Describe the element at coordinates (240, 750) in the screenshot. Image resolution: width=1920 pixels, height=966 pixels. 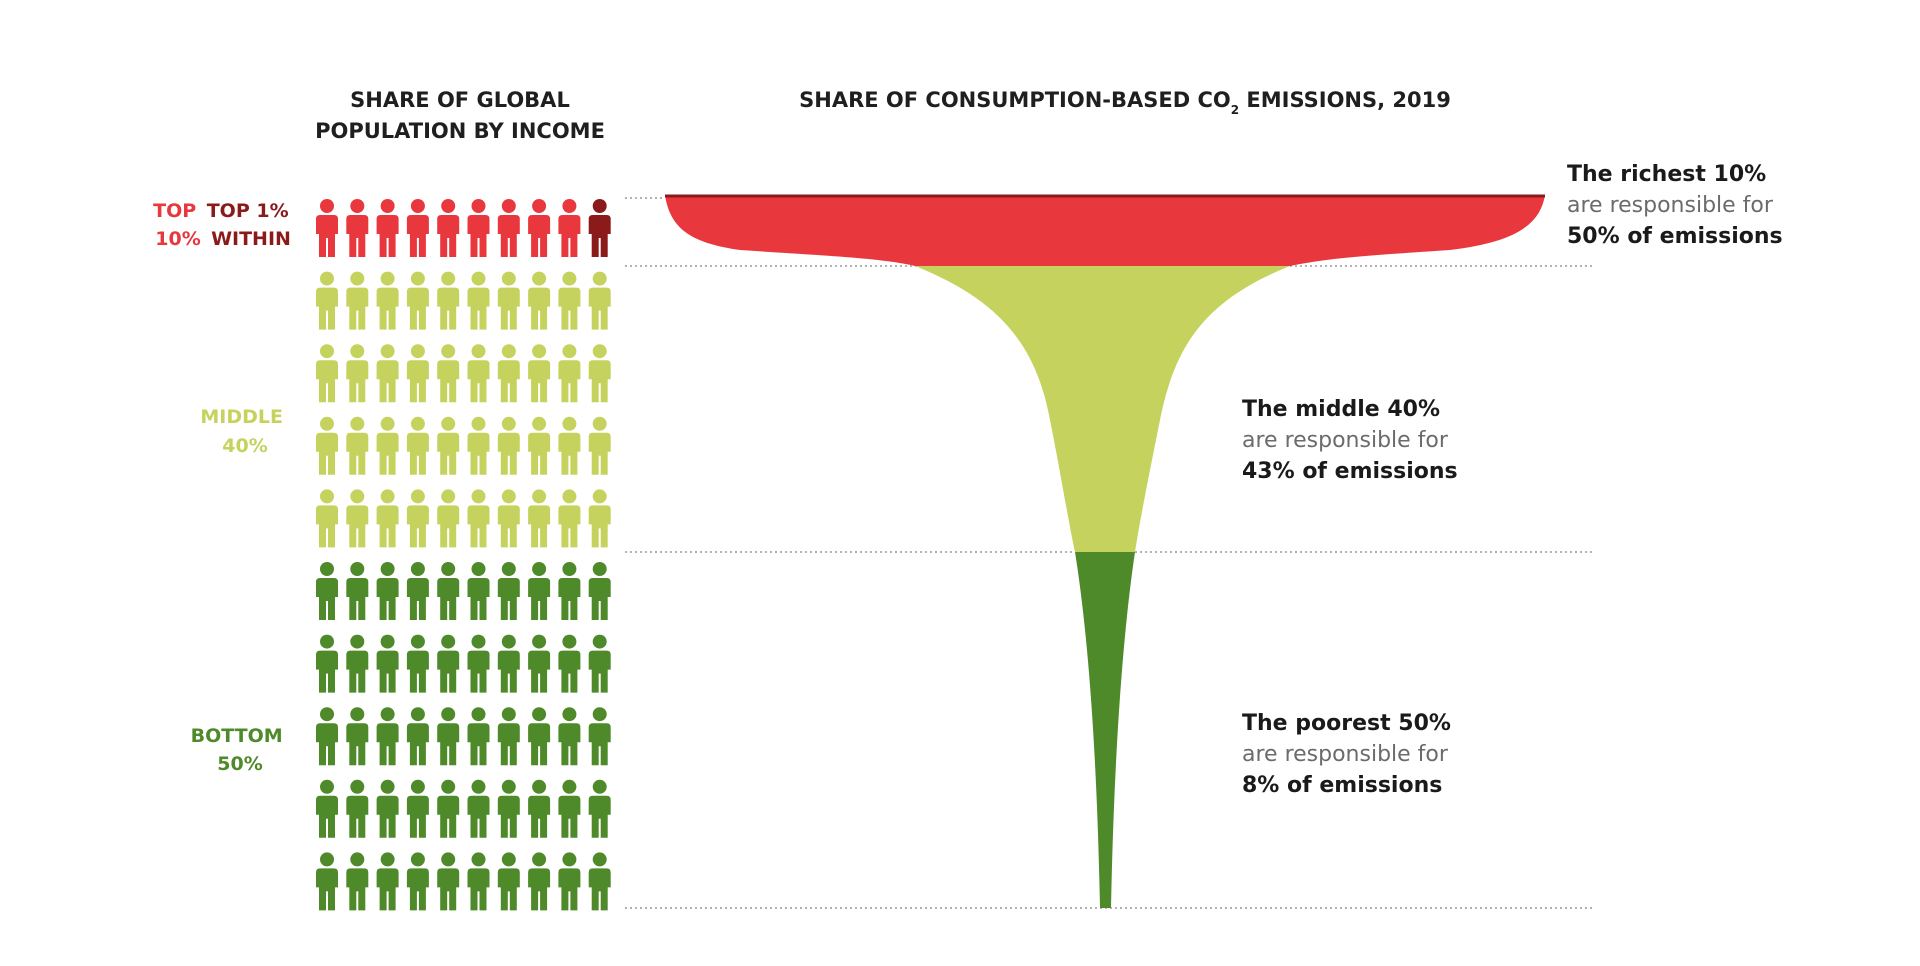
I see `label-bottom-50: BOTTOM 50%` at that location.